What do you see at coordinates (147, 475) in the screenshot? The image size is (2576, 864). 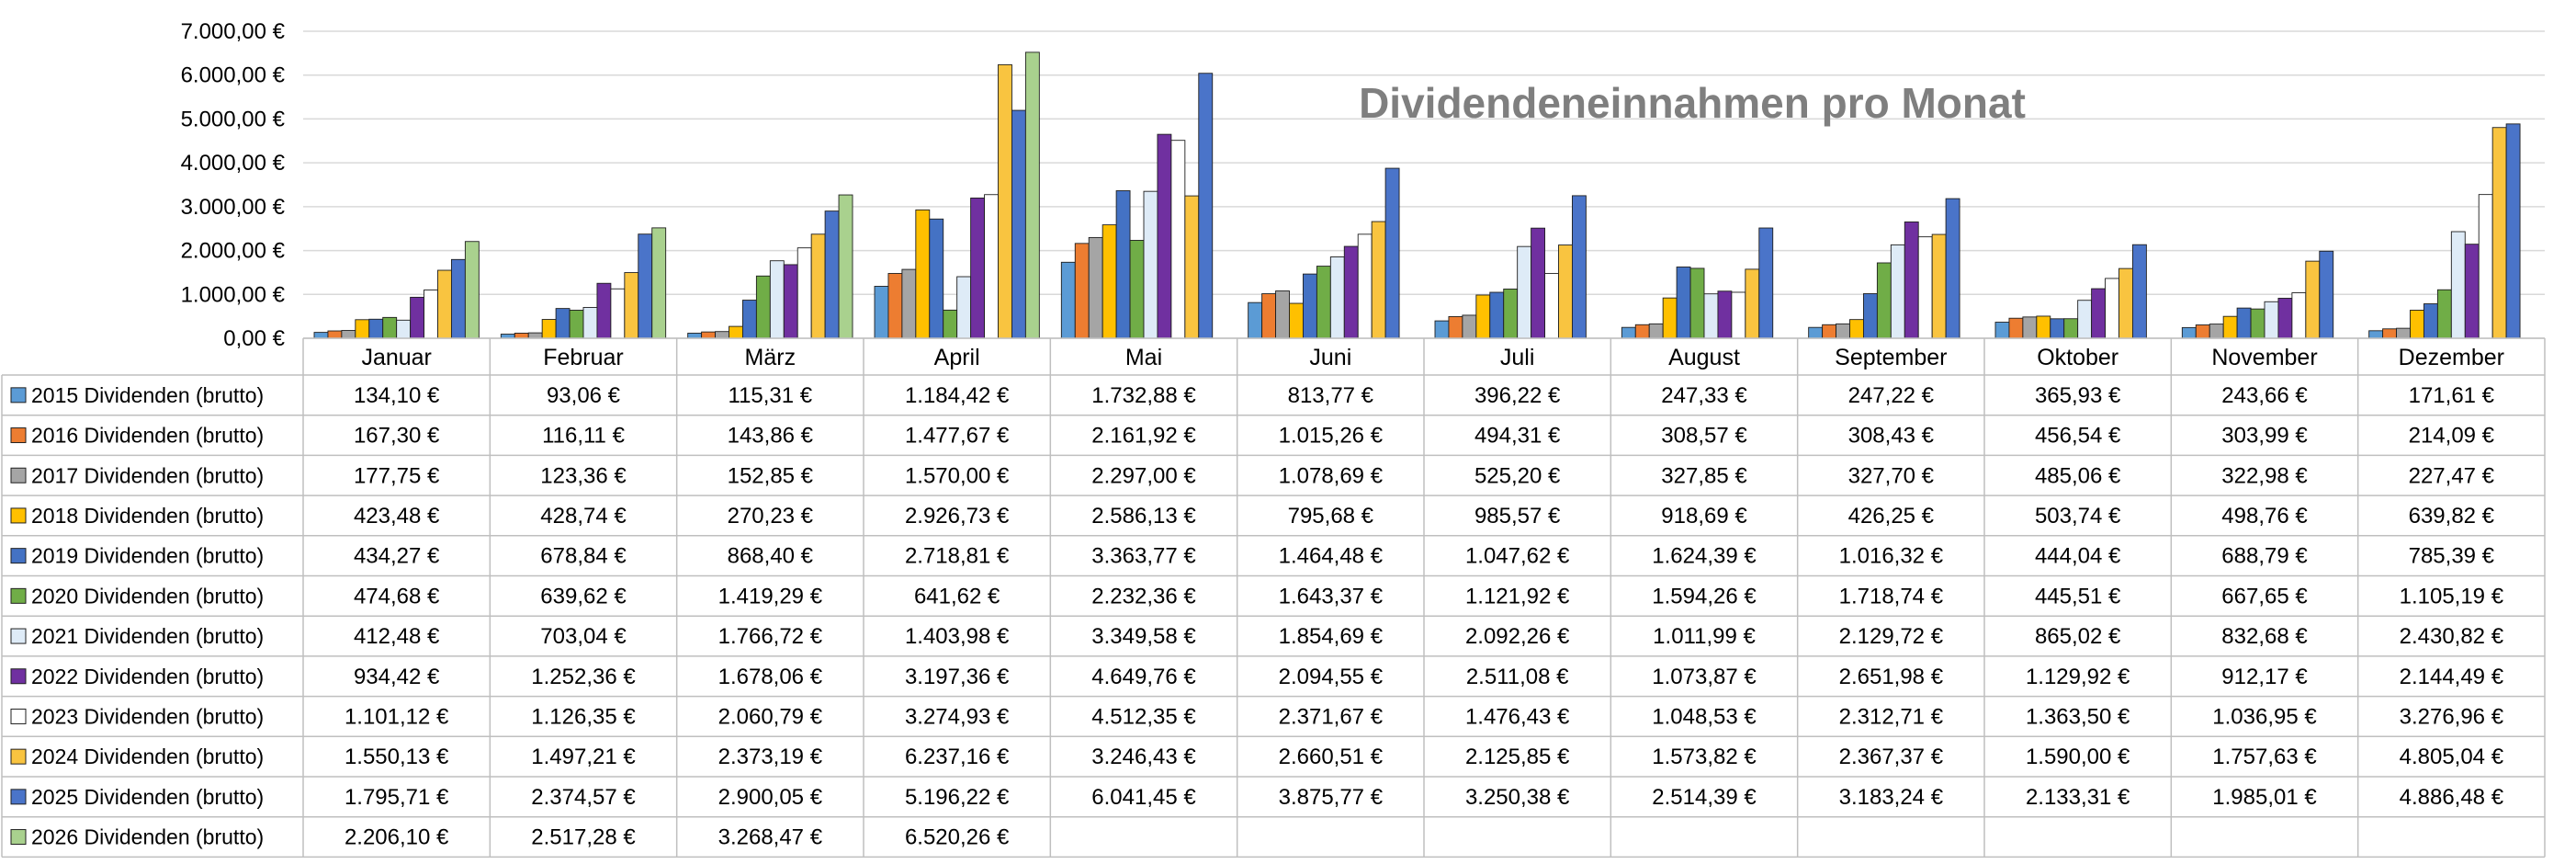 I see `series-name: 2017 Dividenden (brutto)` at bounding box center [147, 475].